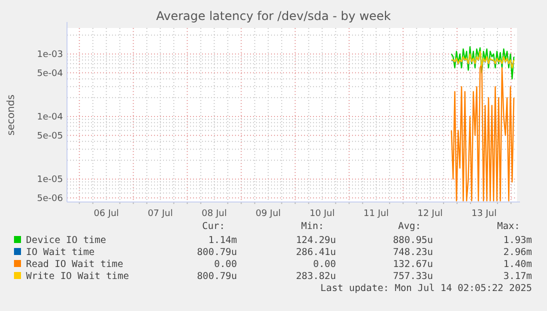 The width and height of the screenshot is (547, 311). Describe the element at coordinates (412, 252) in the screenshot. I see `text: 748.23u` at that location.